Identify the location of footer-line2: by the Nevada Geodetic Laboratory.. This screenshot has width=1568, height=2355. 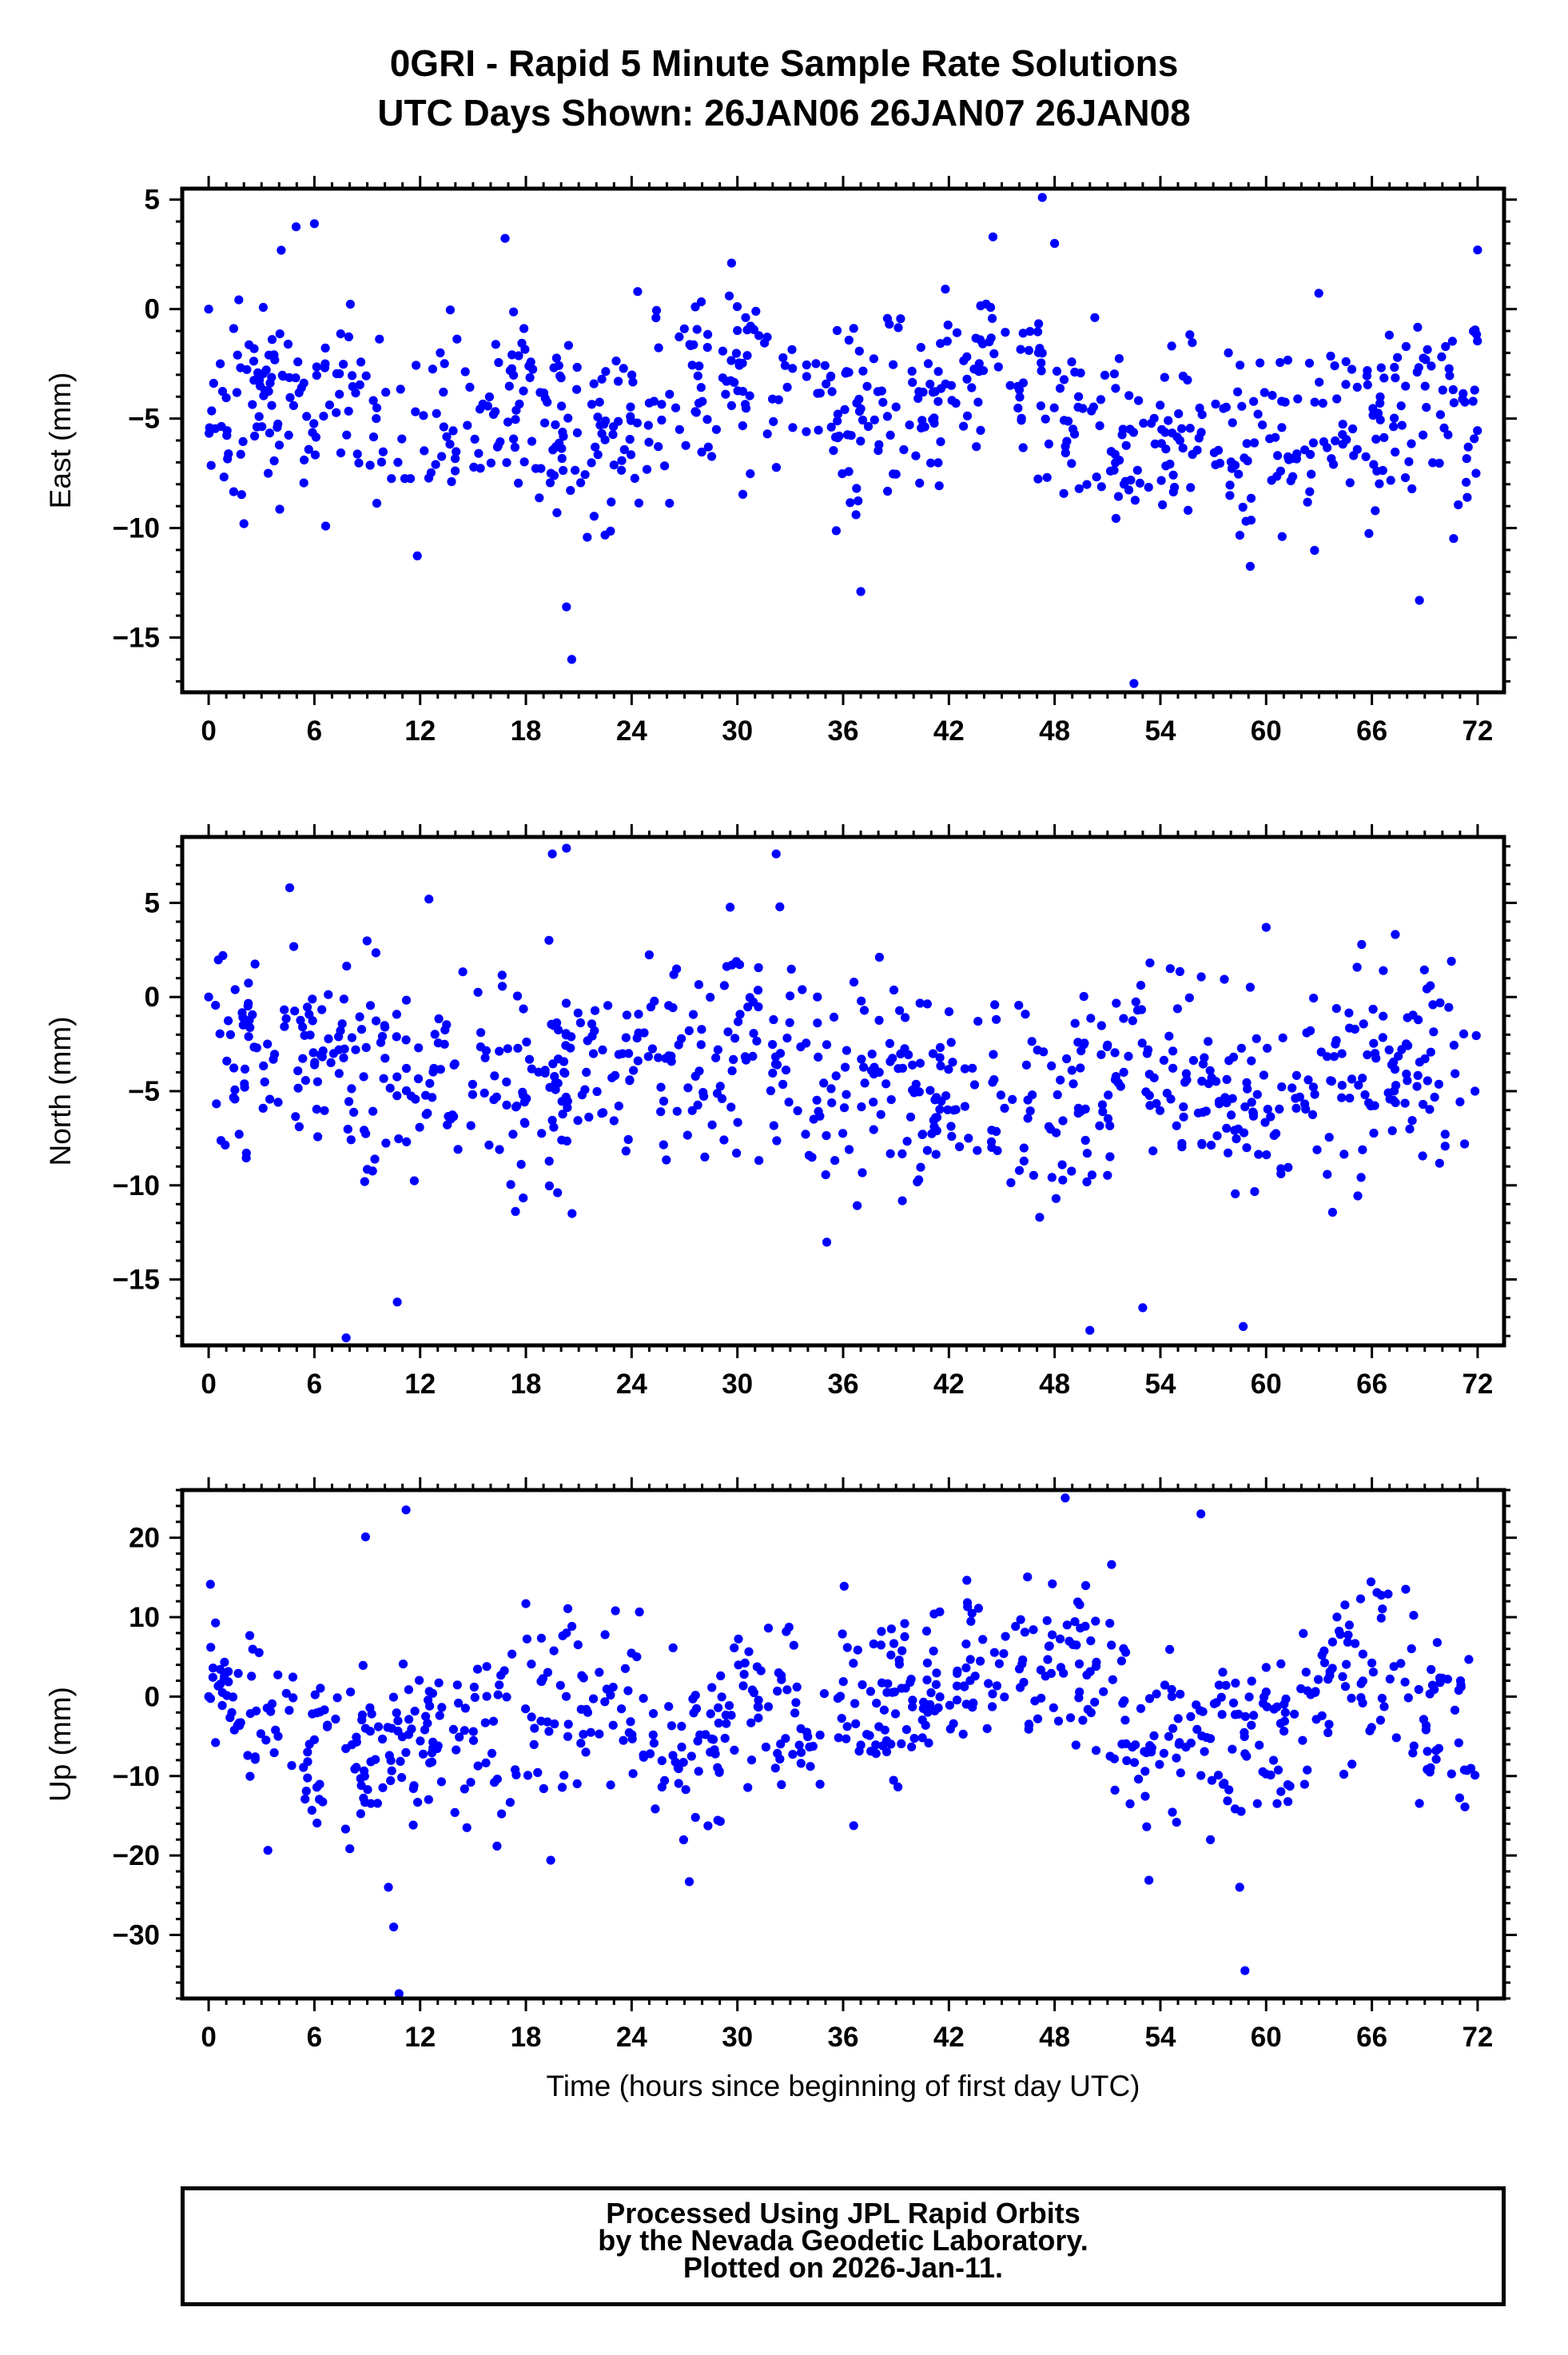
(843, 2240).